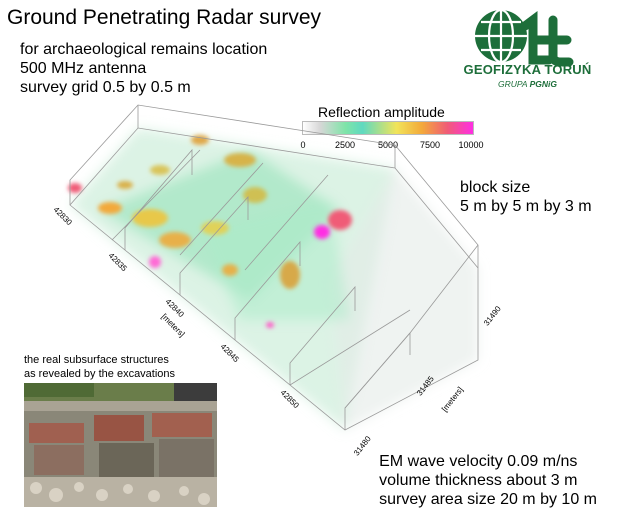 Image resolution: width=618 pixels, height=520 pixels. Describe the element at coordinates (100, 374) in the screenshot. I see `photo-caption-line: as revealed by the excavations` at that location.